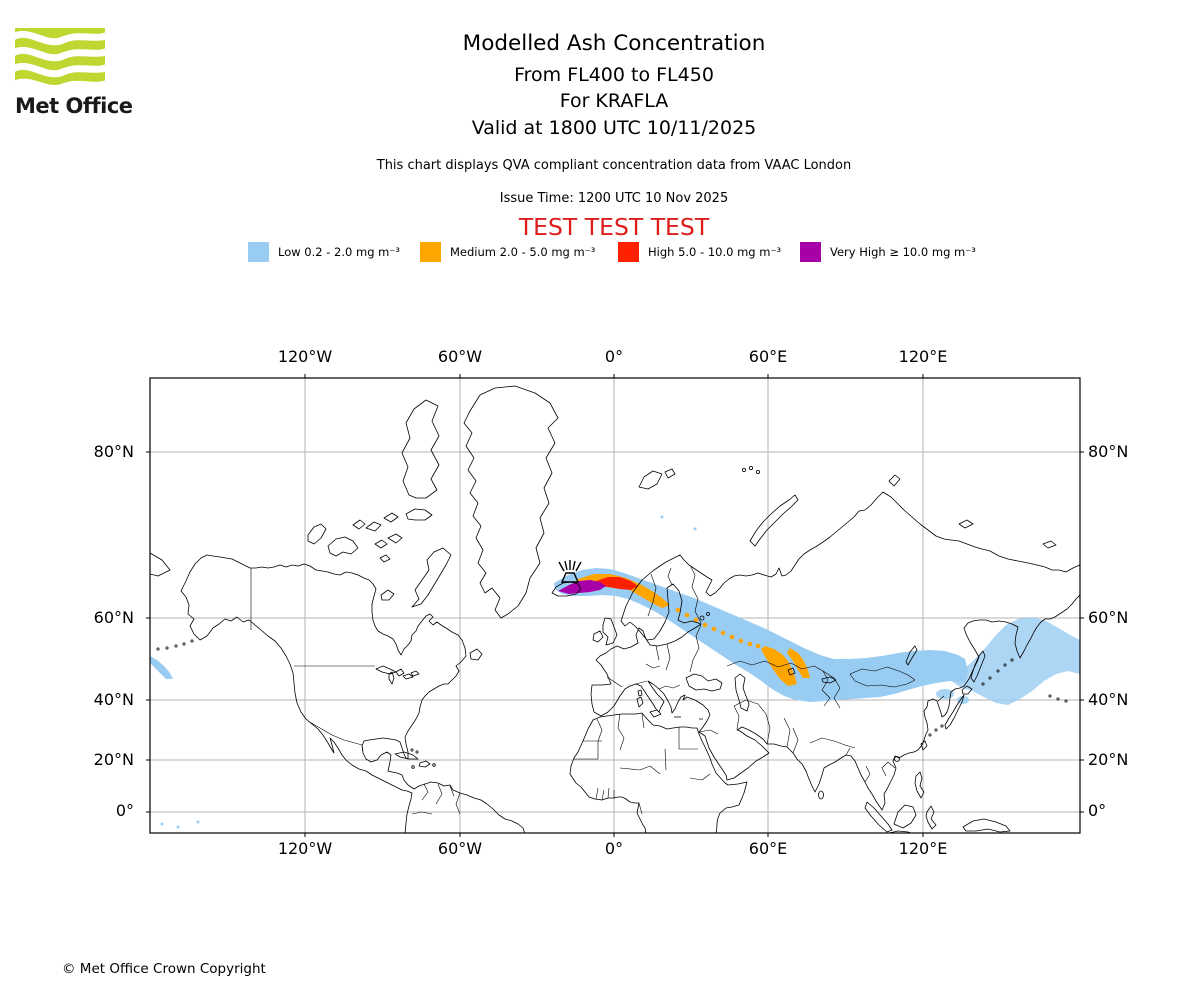 The height and width of the screenshot is (1000, 1200). Describe the element at coordinates (694, 630) in the screenshot. I see `ash-plume-medium` at that location.